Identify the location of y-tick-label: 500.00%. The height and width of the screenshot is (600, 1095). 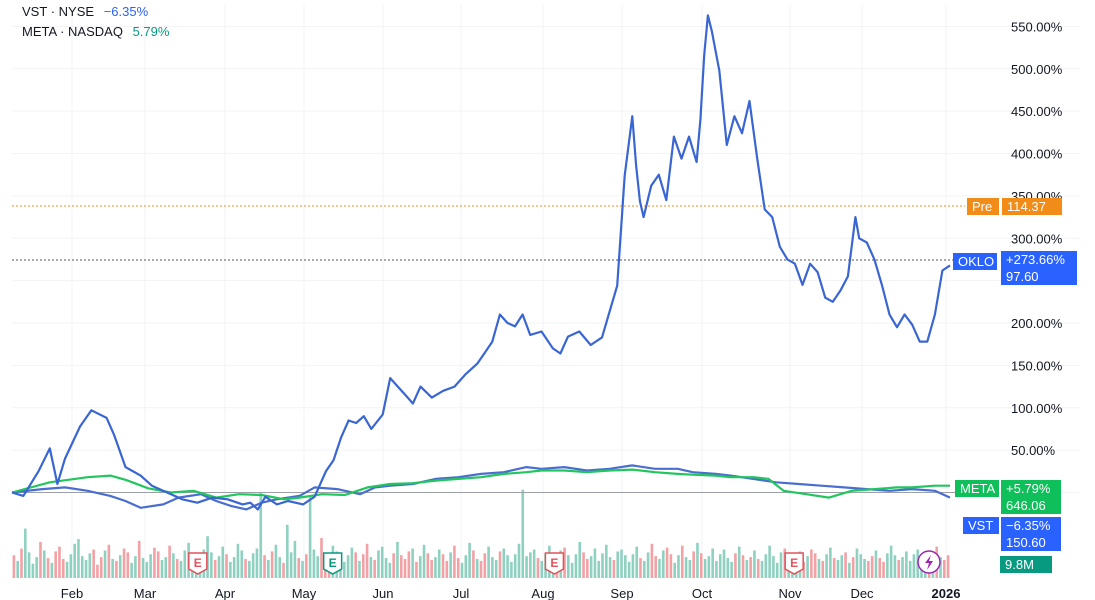
(1037, 69).